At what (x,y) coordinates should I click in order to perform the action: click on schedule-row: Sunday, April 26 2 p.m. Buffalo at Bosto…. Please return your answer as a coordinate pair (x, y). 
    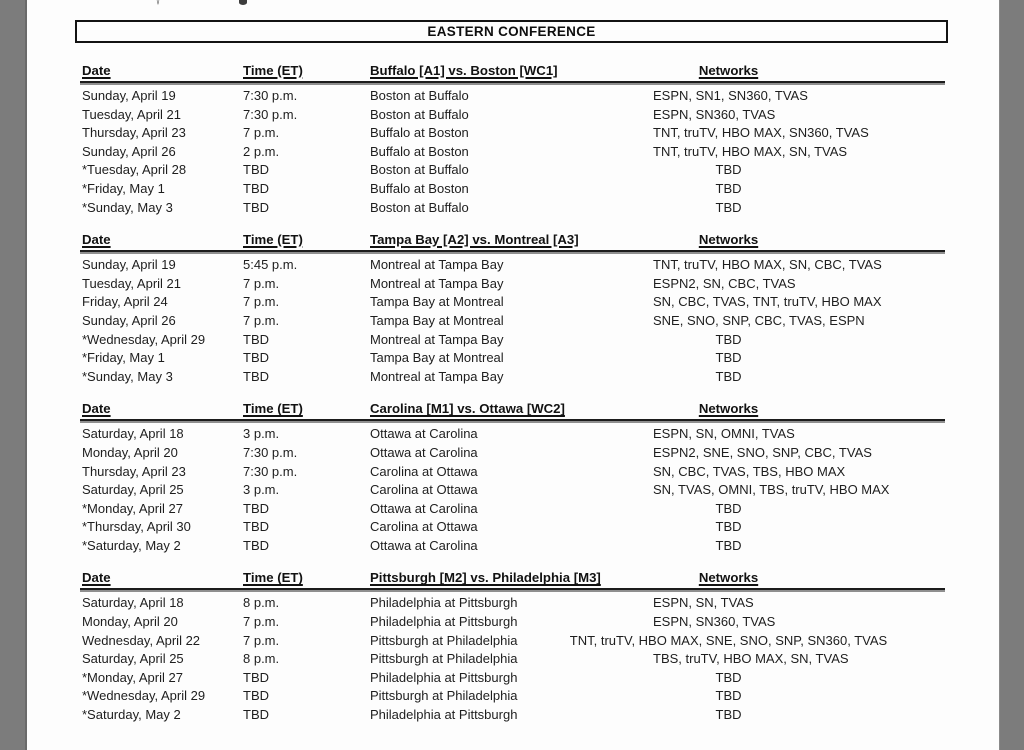
    Looking at the image, I should click on (512, 152).